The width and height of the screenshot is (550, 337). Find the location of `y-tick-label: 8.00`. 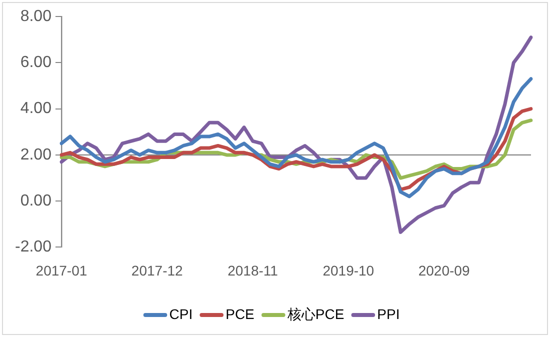

y-tick-label: 8.00 is located at coordinates (36, 17).